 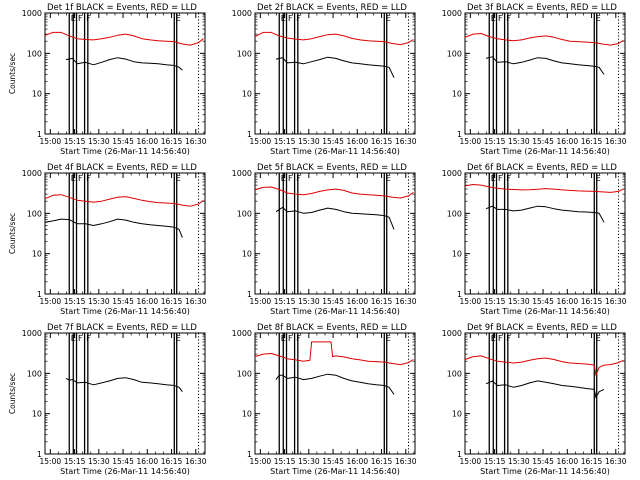 I want to click on panel-title: Det 1f BLACK = Events, RED = LLD, so click(x=122, y=8).